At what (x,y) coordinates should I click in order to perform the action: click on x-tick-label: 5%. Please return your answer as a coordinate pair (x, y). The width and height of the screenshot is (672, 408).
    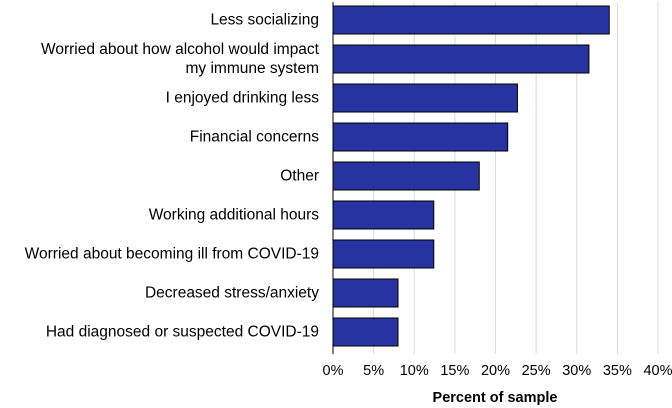
    Looking at the image, I should click on (373, 371).